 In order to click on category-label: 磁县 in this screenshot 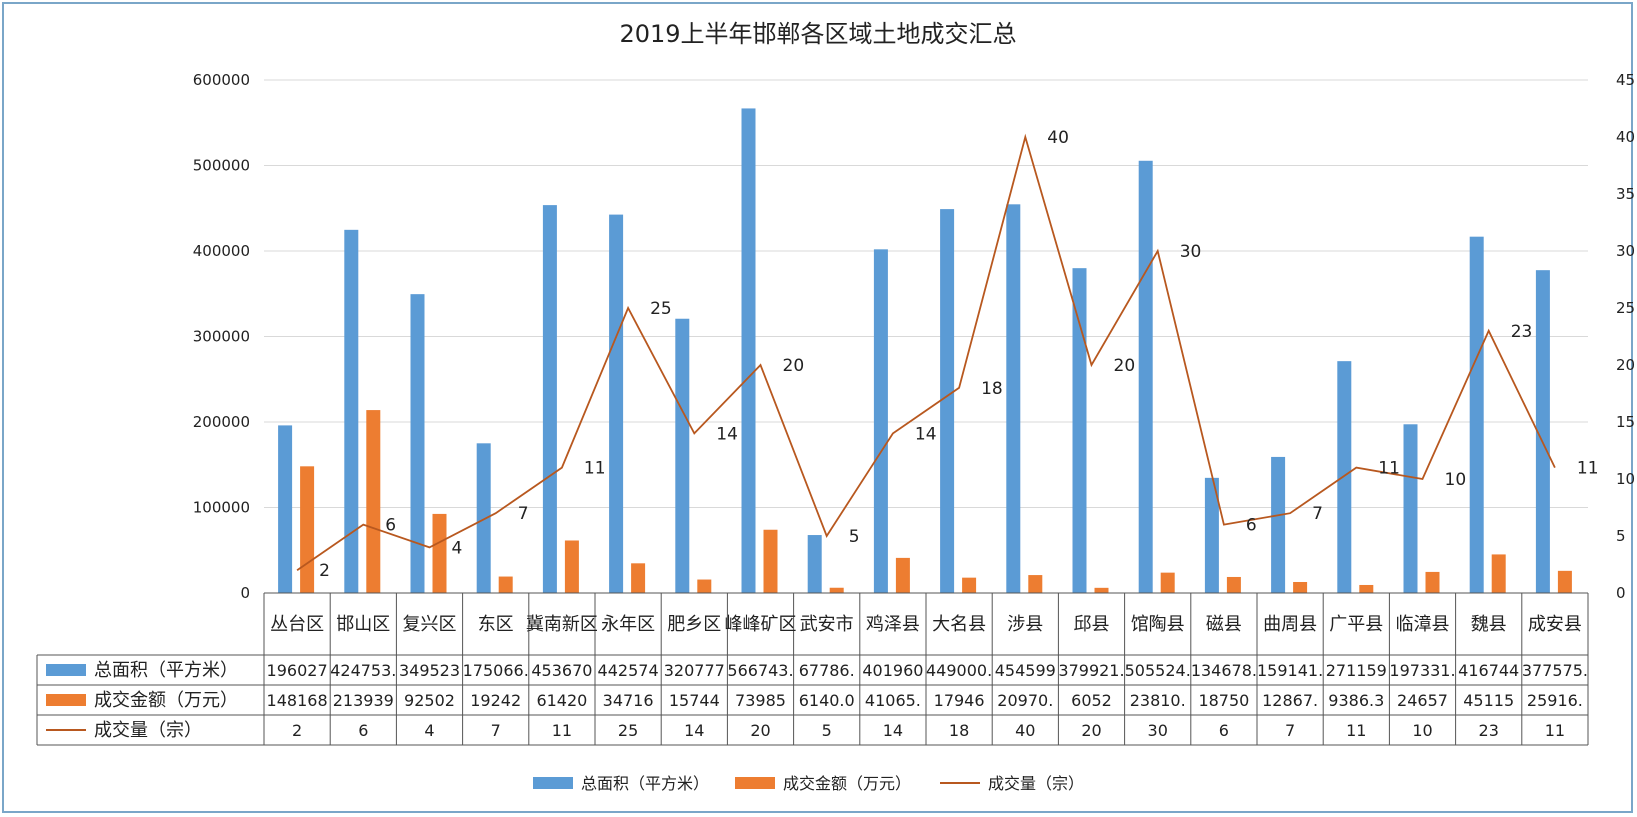, I will do `click(1224, 624)`.